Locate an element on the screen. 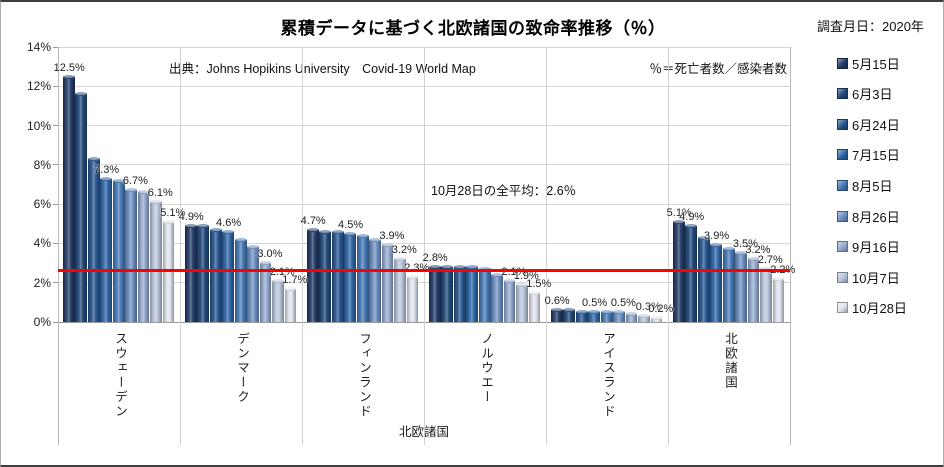 The height and width of the screenshot is (467, 944). average-note: 10月28日の全平均：2.6％ is located at coordinates (504, 191).